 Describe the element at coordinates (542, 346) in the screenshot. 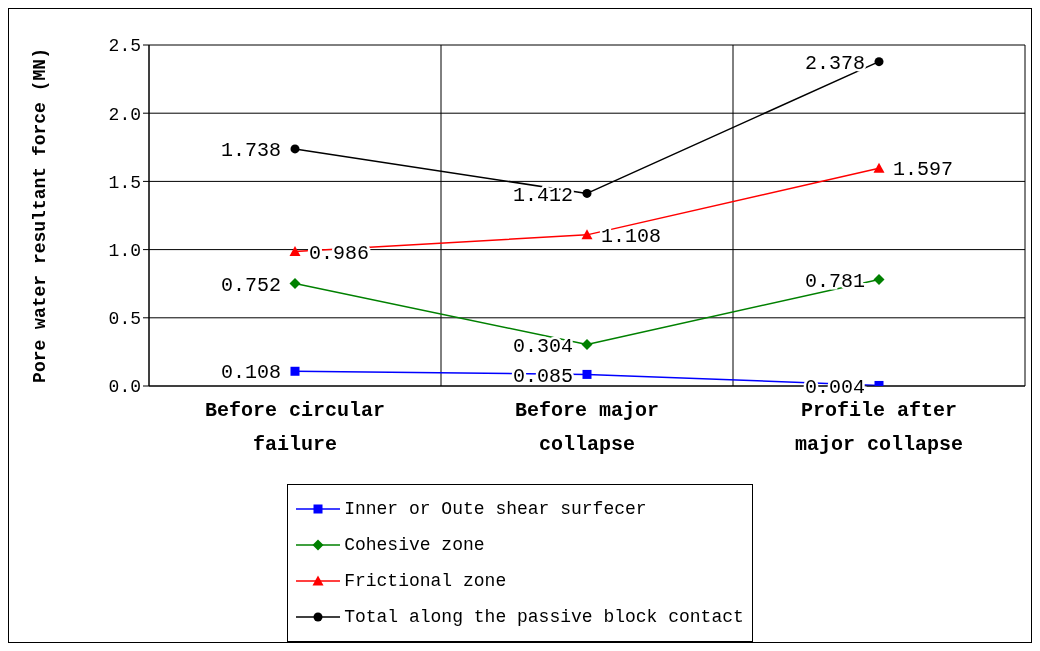

I see `data-label: 0.304` at that location.